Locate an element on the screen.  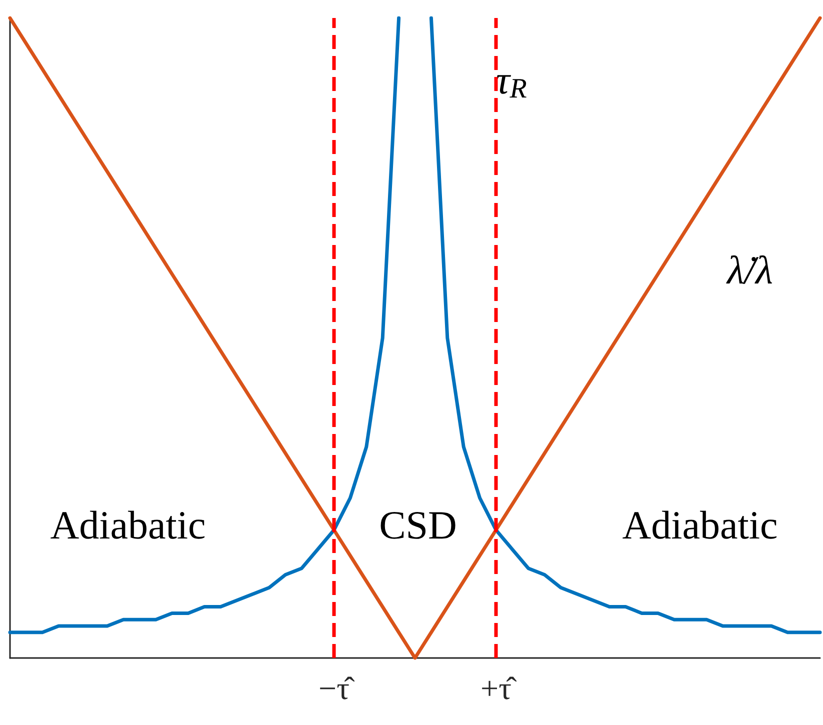
annotation: CSD is located at coordinates (418, 525).